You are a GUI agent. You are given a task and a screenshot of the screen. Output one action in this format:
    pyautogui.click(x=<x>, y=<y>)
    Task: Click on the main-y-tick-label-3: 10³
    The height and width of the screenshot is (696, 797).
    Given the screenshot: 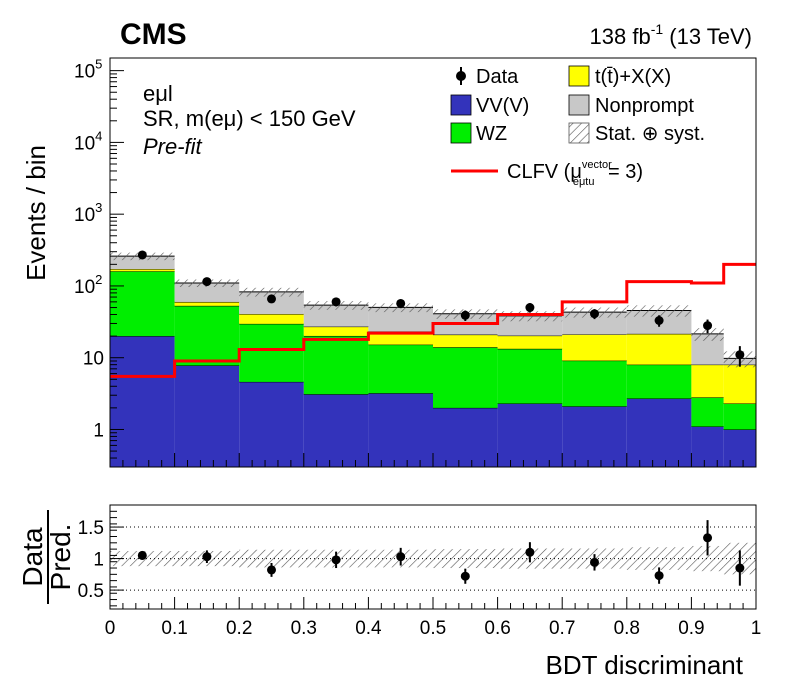 What is the action you would take?
    pyautogui.click(x=88, y=213)
    